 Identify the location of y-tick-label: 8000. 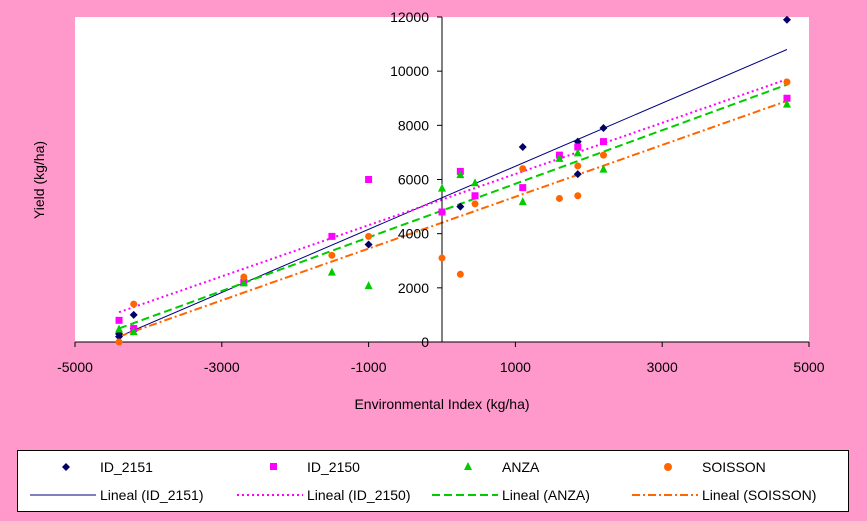
(413, 125).